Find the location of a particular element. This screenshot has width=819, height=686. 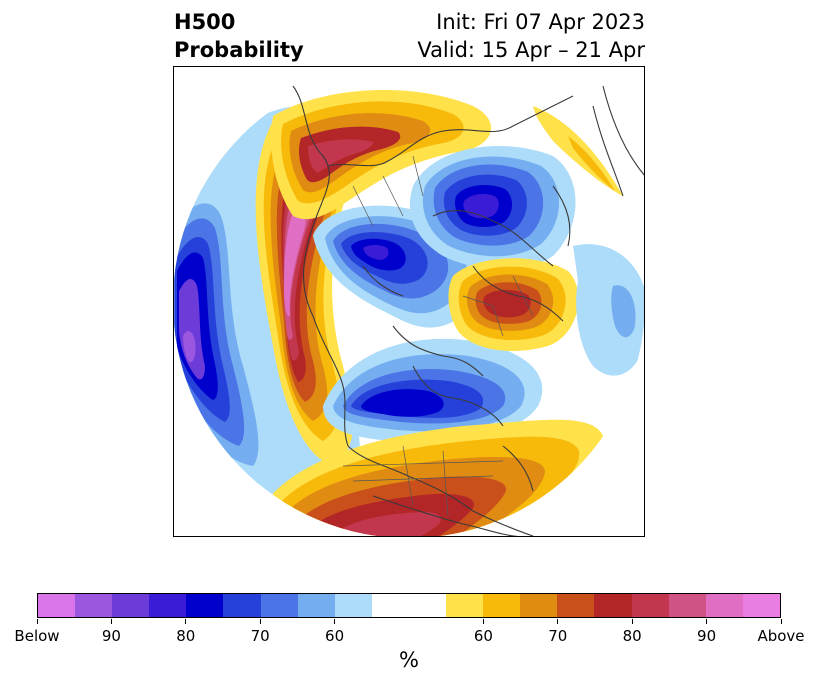

anomaly-pacific-below is located at coordinates (224, 337).